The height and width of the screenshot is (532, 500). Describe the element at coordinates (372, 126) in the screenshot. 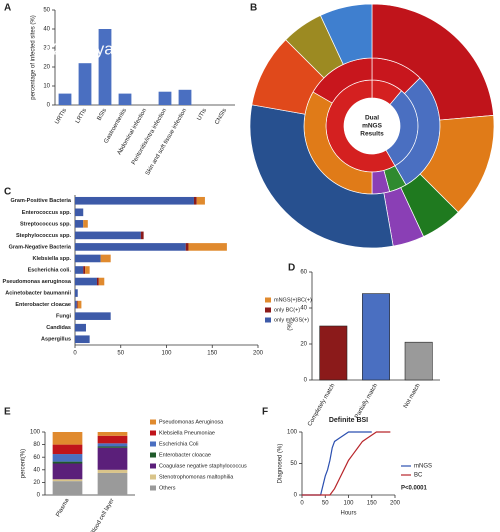

I see `center-label: mNGS` at that location.